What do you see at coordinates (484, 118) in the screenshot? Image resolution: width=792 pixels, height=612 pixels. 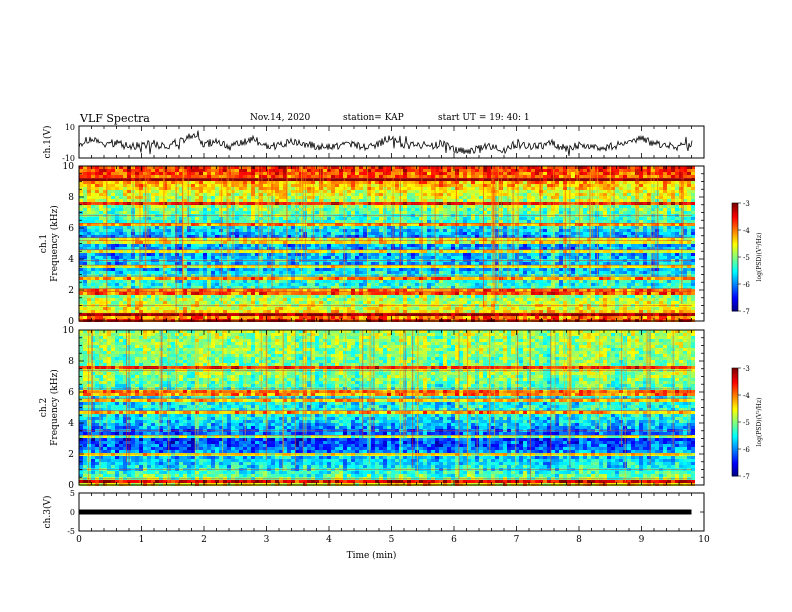 I see `start-time-label: start UT = 19: 40: 1` at bounding box center [484, 118].